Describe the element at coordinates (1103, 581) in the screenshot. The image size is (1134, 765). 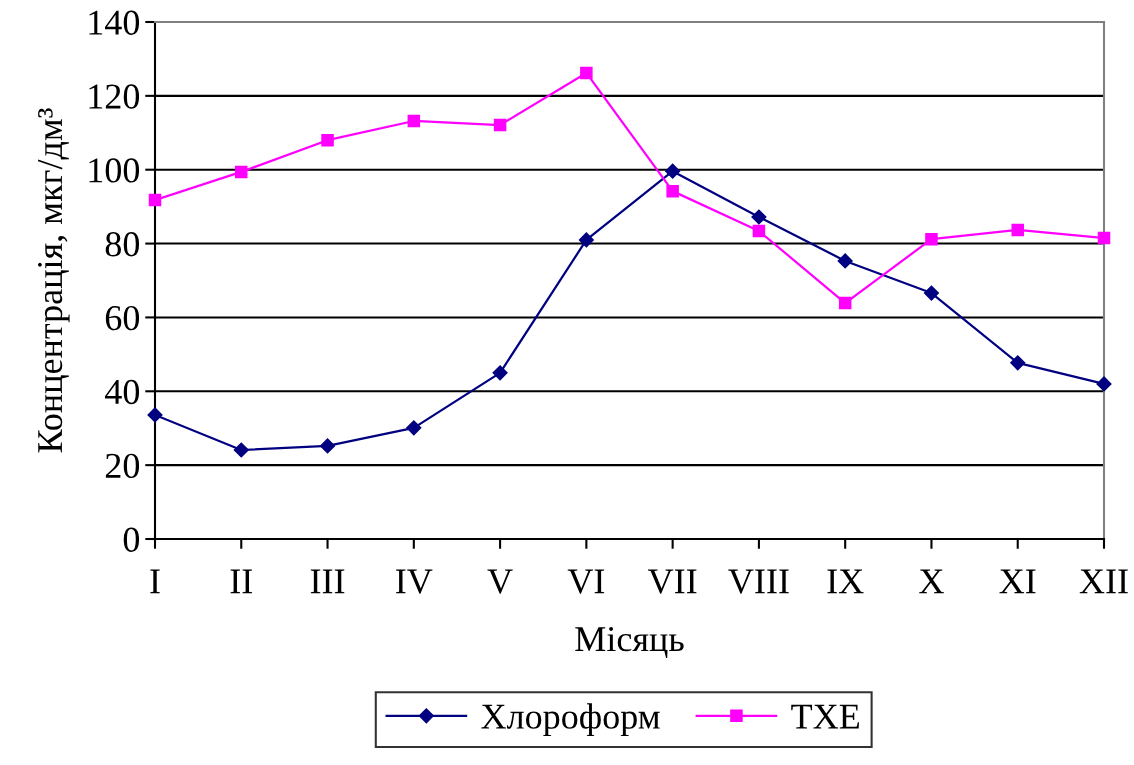
I see `x-tick-label: XII` at that location.